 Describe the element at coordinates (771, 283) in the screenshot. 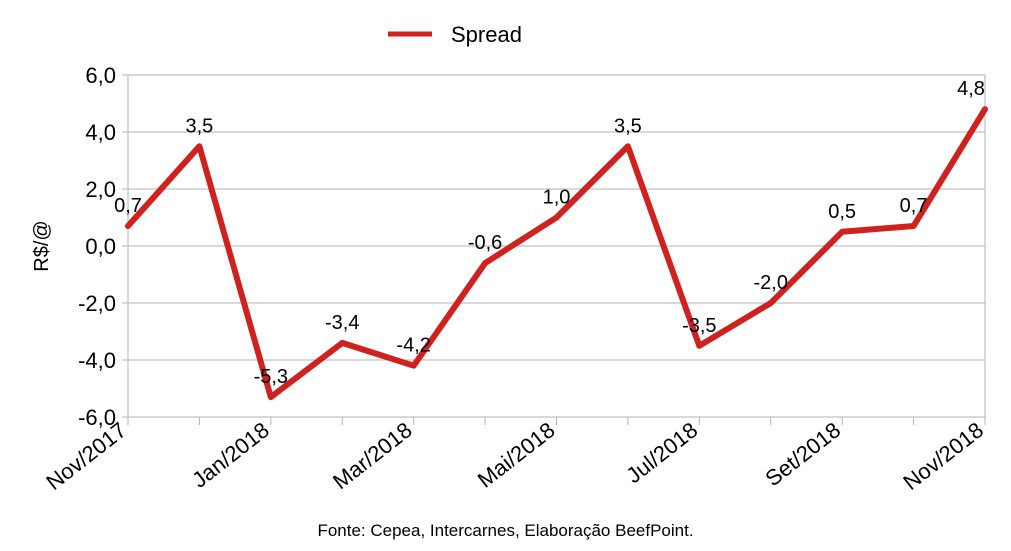

I see `data-label: -2,0` at that location.